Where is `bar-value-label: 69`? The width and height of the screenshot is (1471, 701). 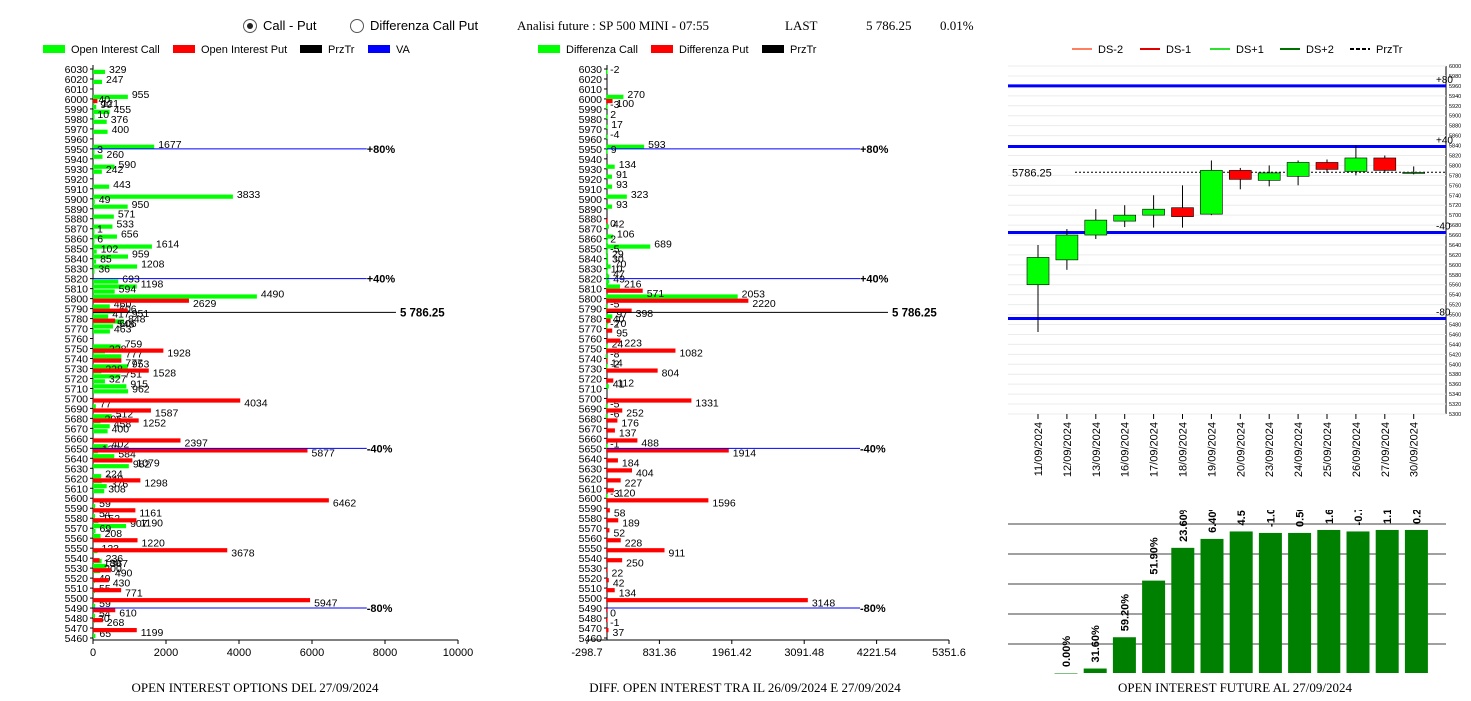 bar-value-label: 69 is located at coordinates (106, 529).